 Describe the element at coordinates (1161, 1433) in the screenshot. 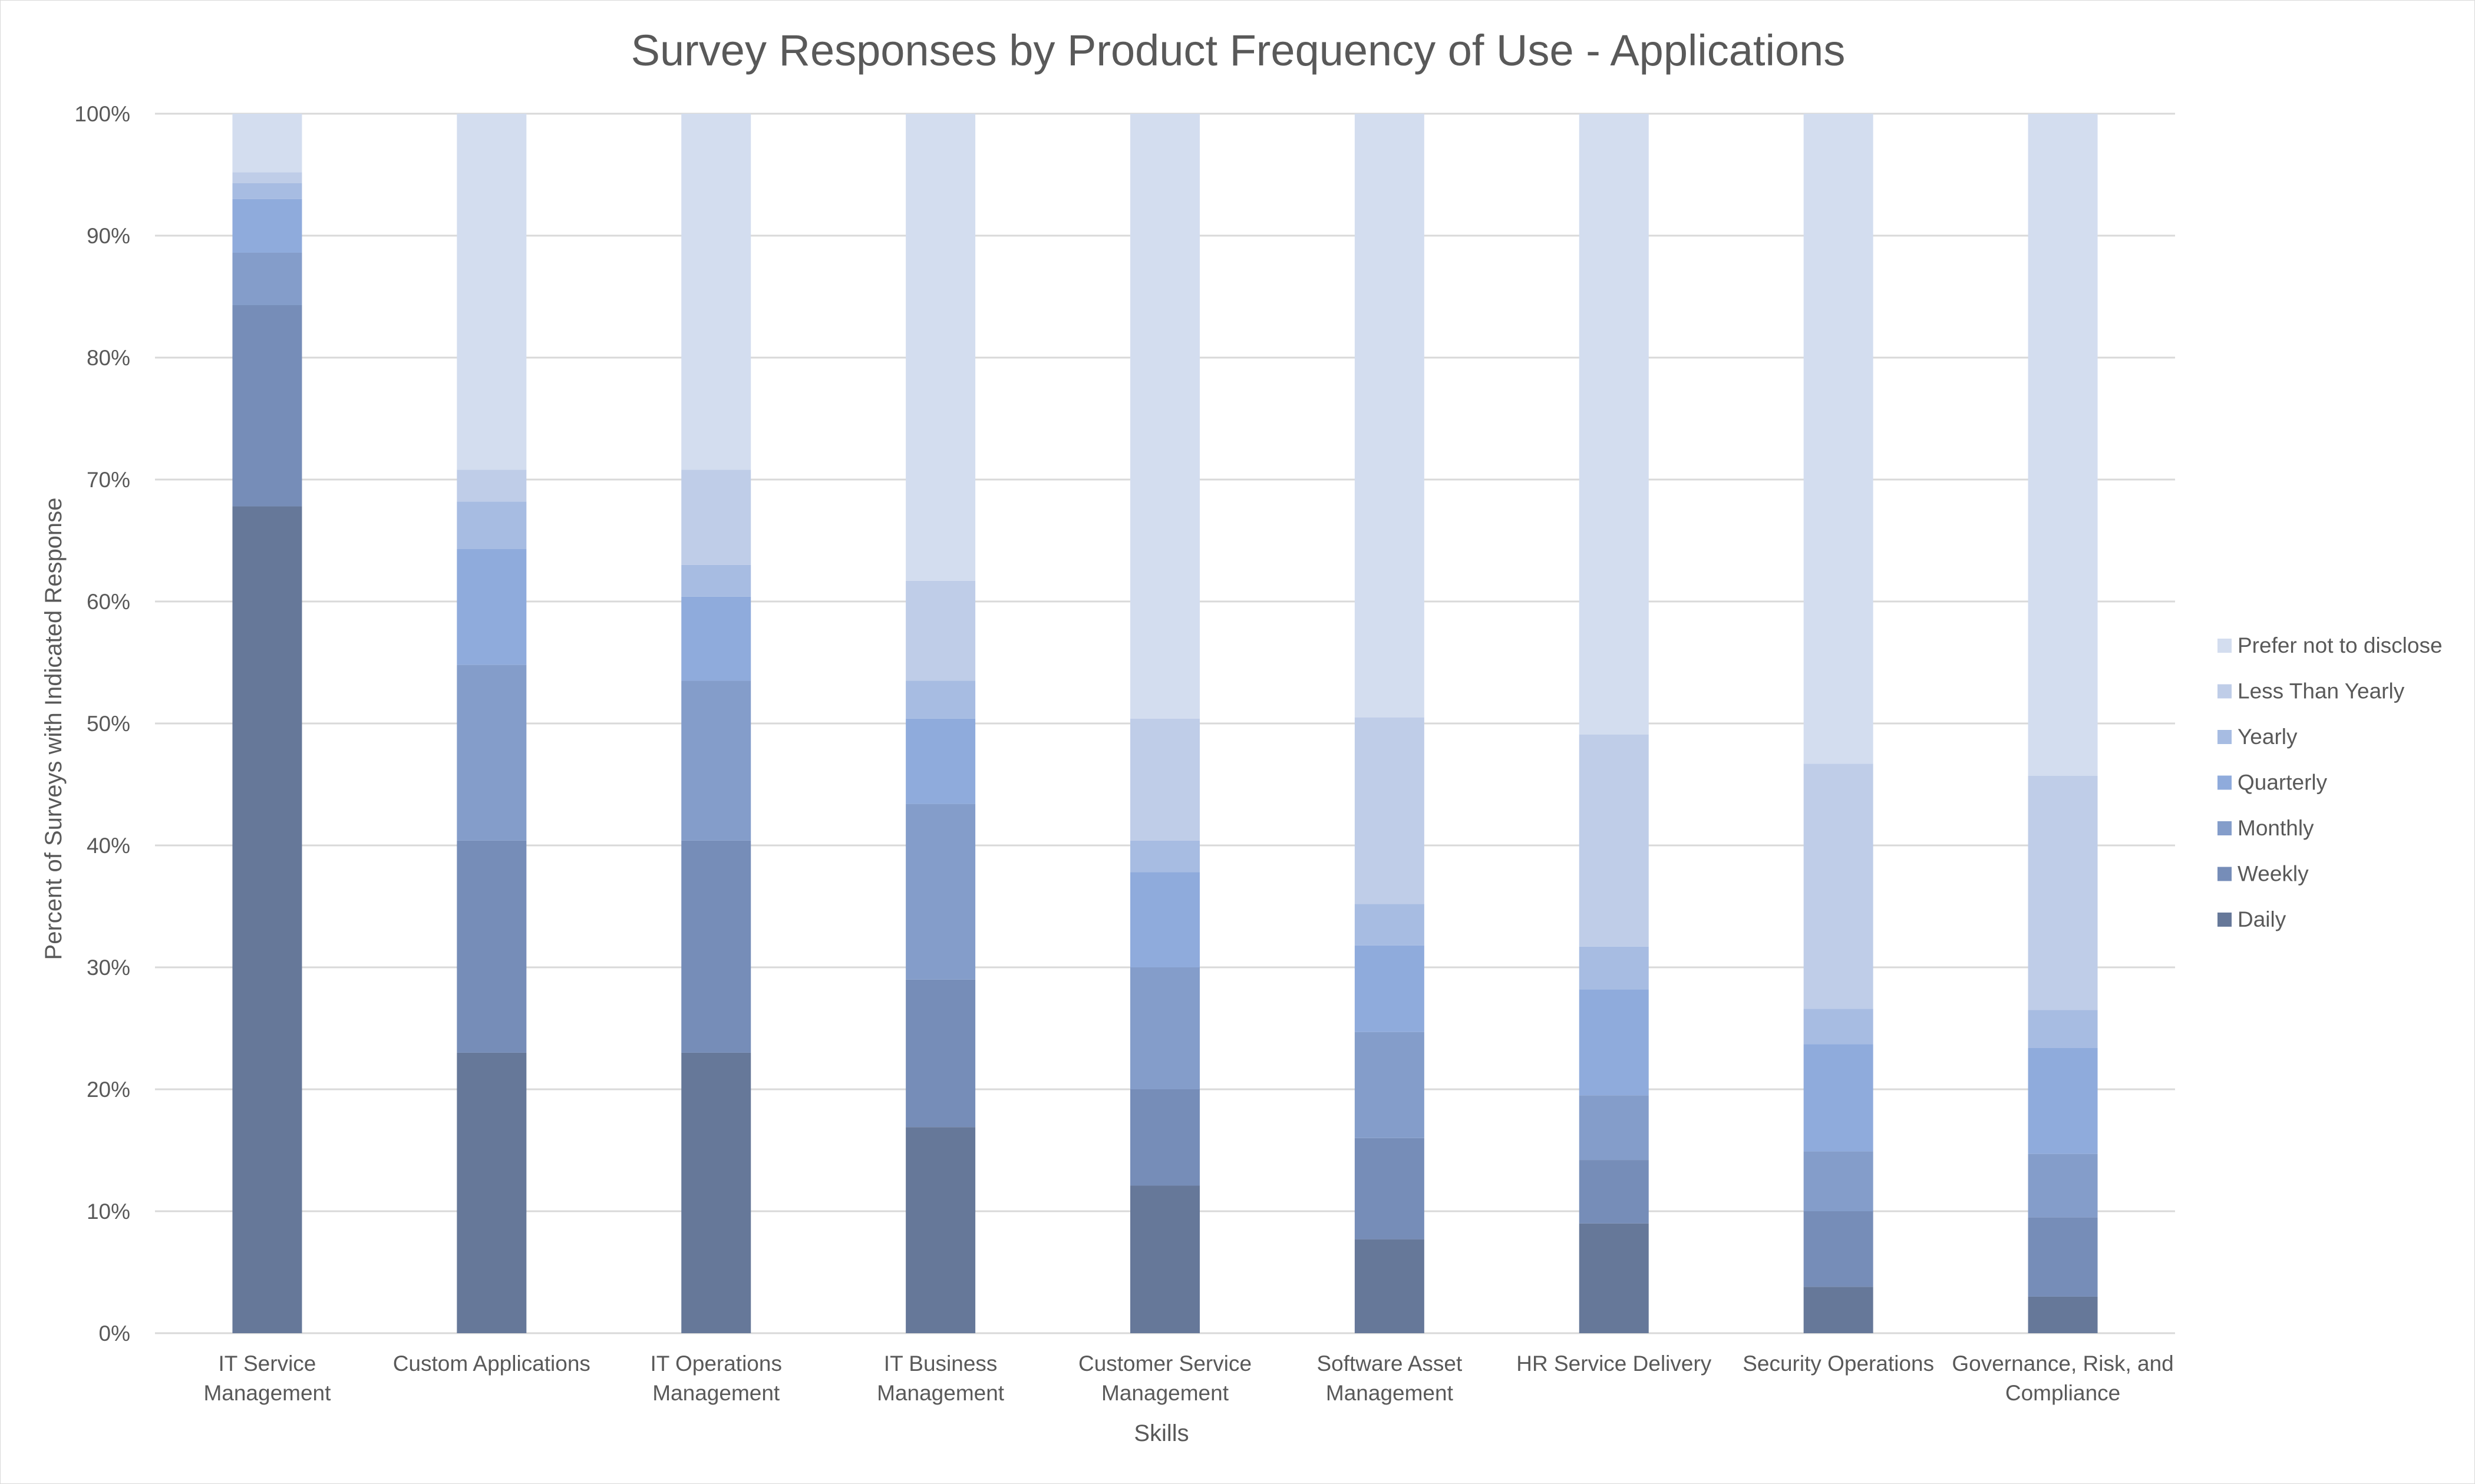

I see `x-axis-title: Skills` at that location.